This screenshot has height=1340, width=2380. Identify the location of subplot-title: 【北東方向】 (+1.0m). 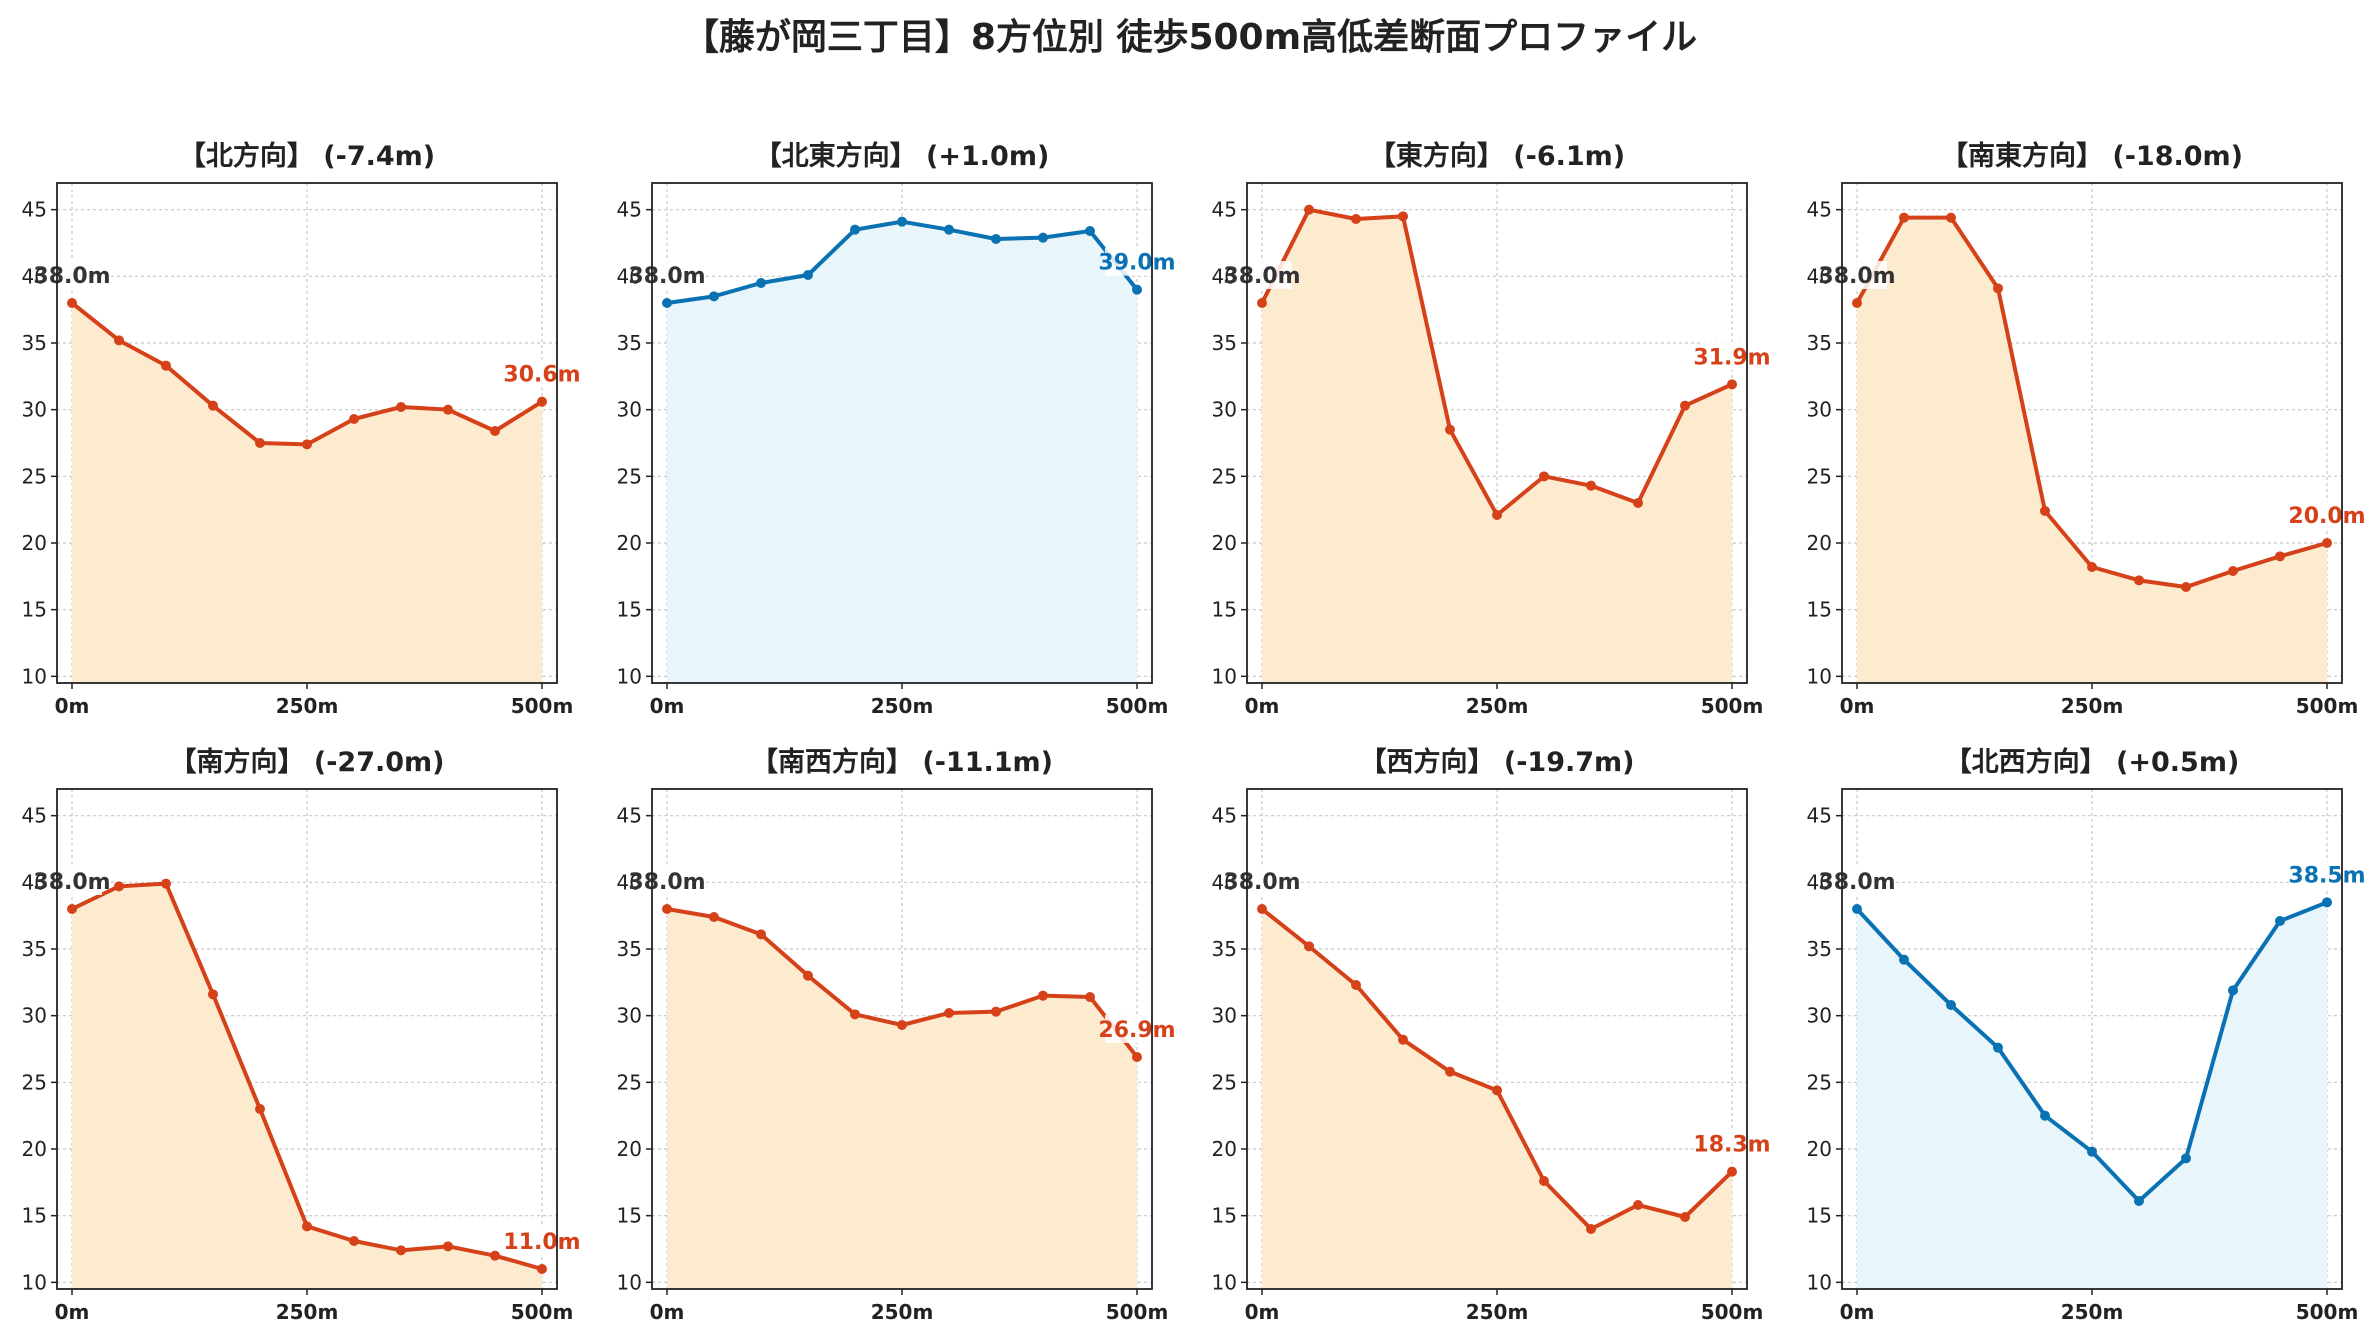
(902, 156).